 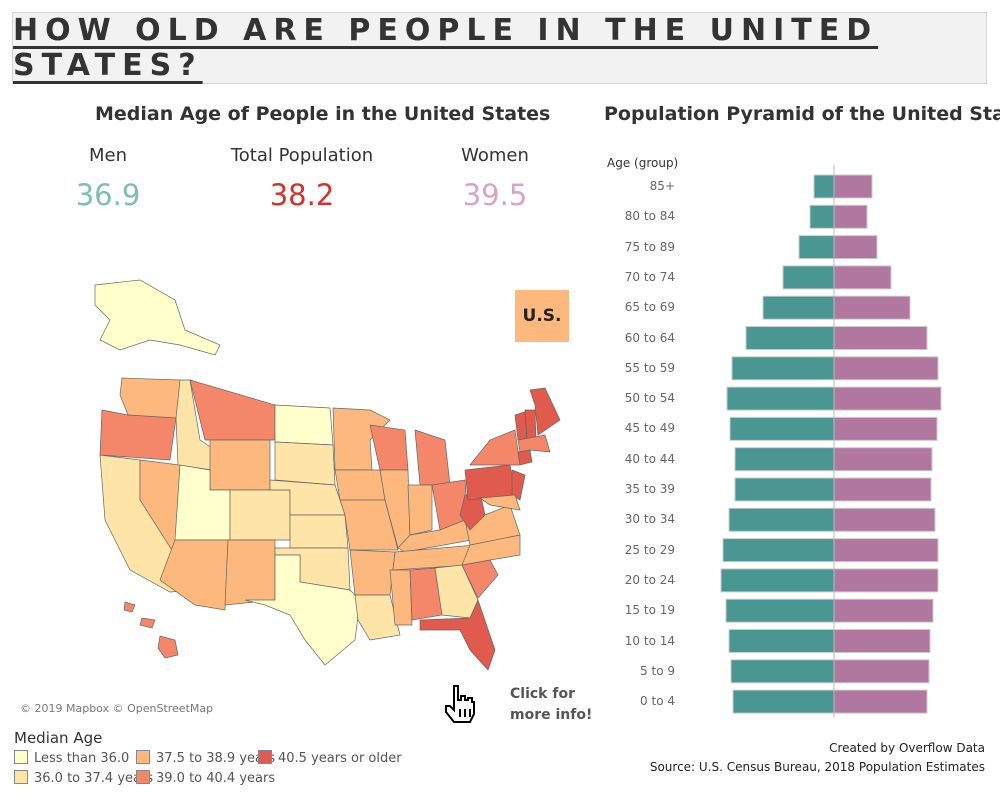 What do you see at coordinates (150, 399) in the screenshot?
I see `state-washington` at bounding box center [150, 399].